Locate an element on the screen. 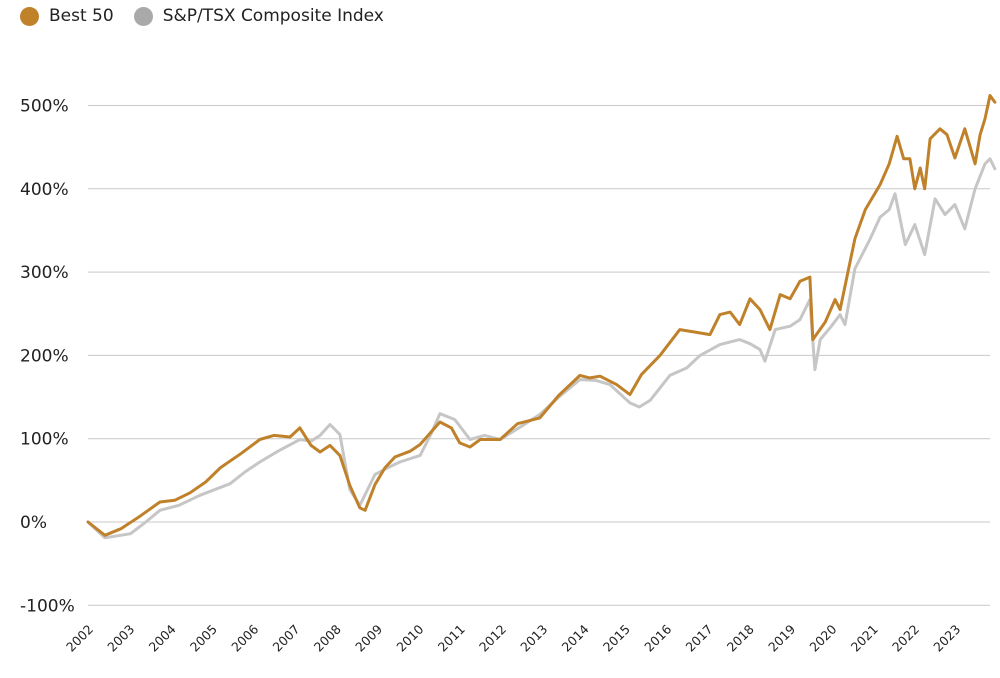 The width and height of the screenshot is (1000, 678). x-tick-label: 2020 is located at coordinates (822, 637).